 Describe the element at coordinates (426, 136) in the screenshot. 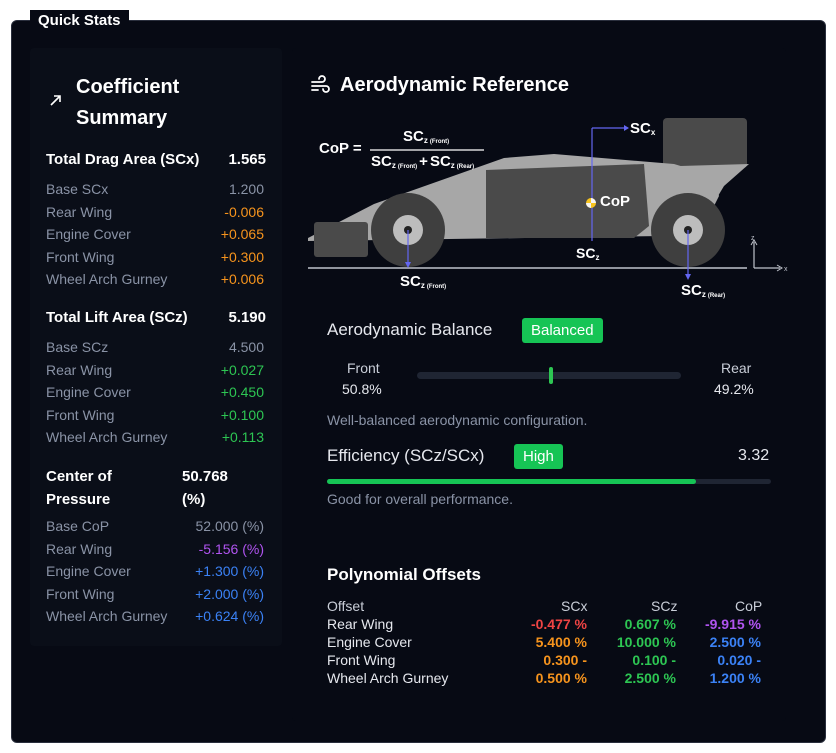

I see `cop-equation-numerator: SCz (Front)` at that location.